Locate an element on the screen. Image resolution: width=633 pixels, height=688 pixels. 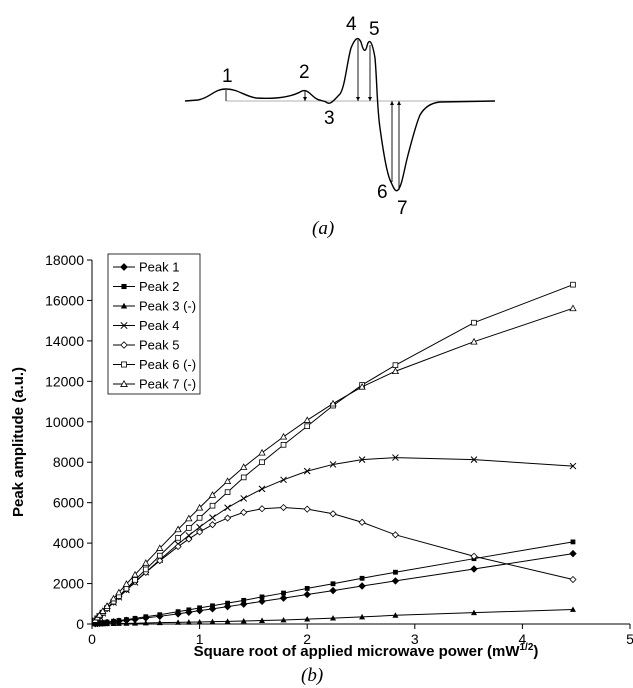
x-tick-label: 4 is located at coordinates (523, 639).